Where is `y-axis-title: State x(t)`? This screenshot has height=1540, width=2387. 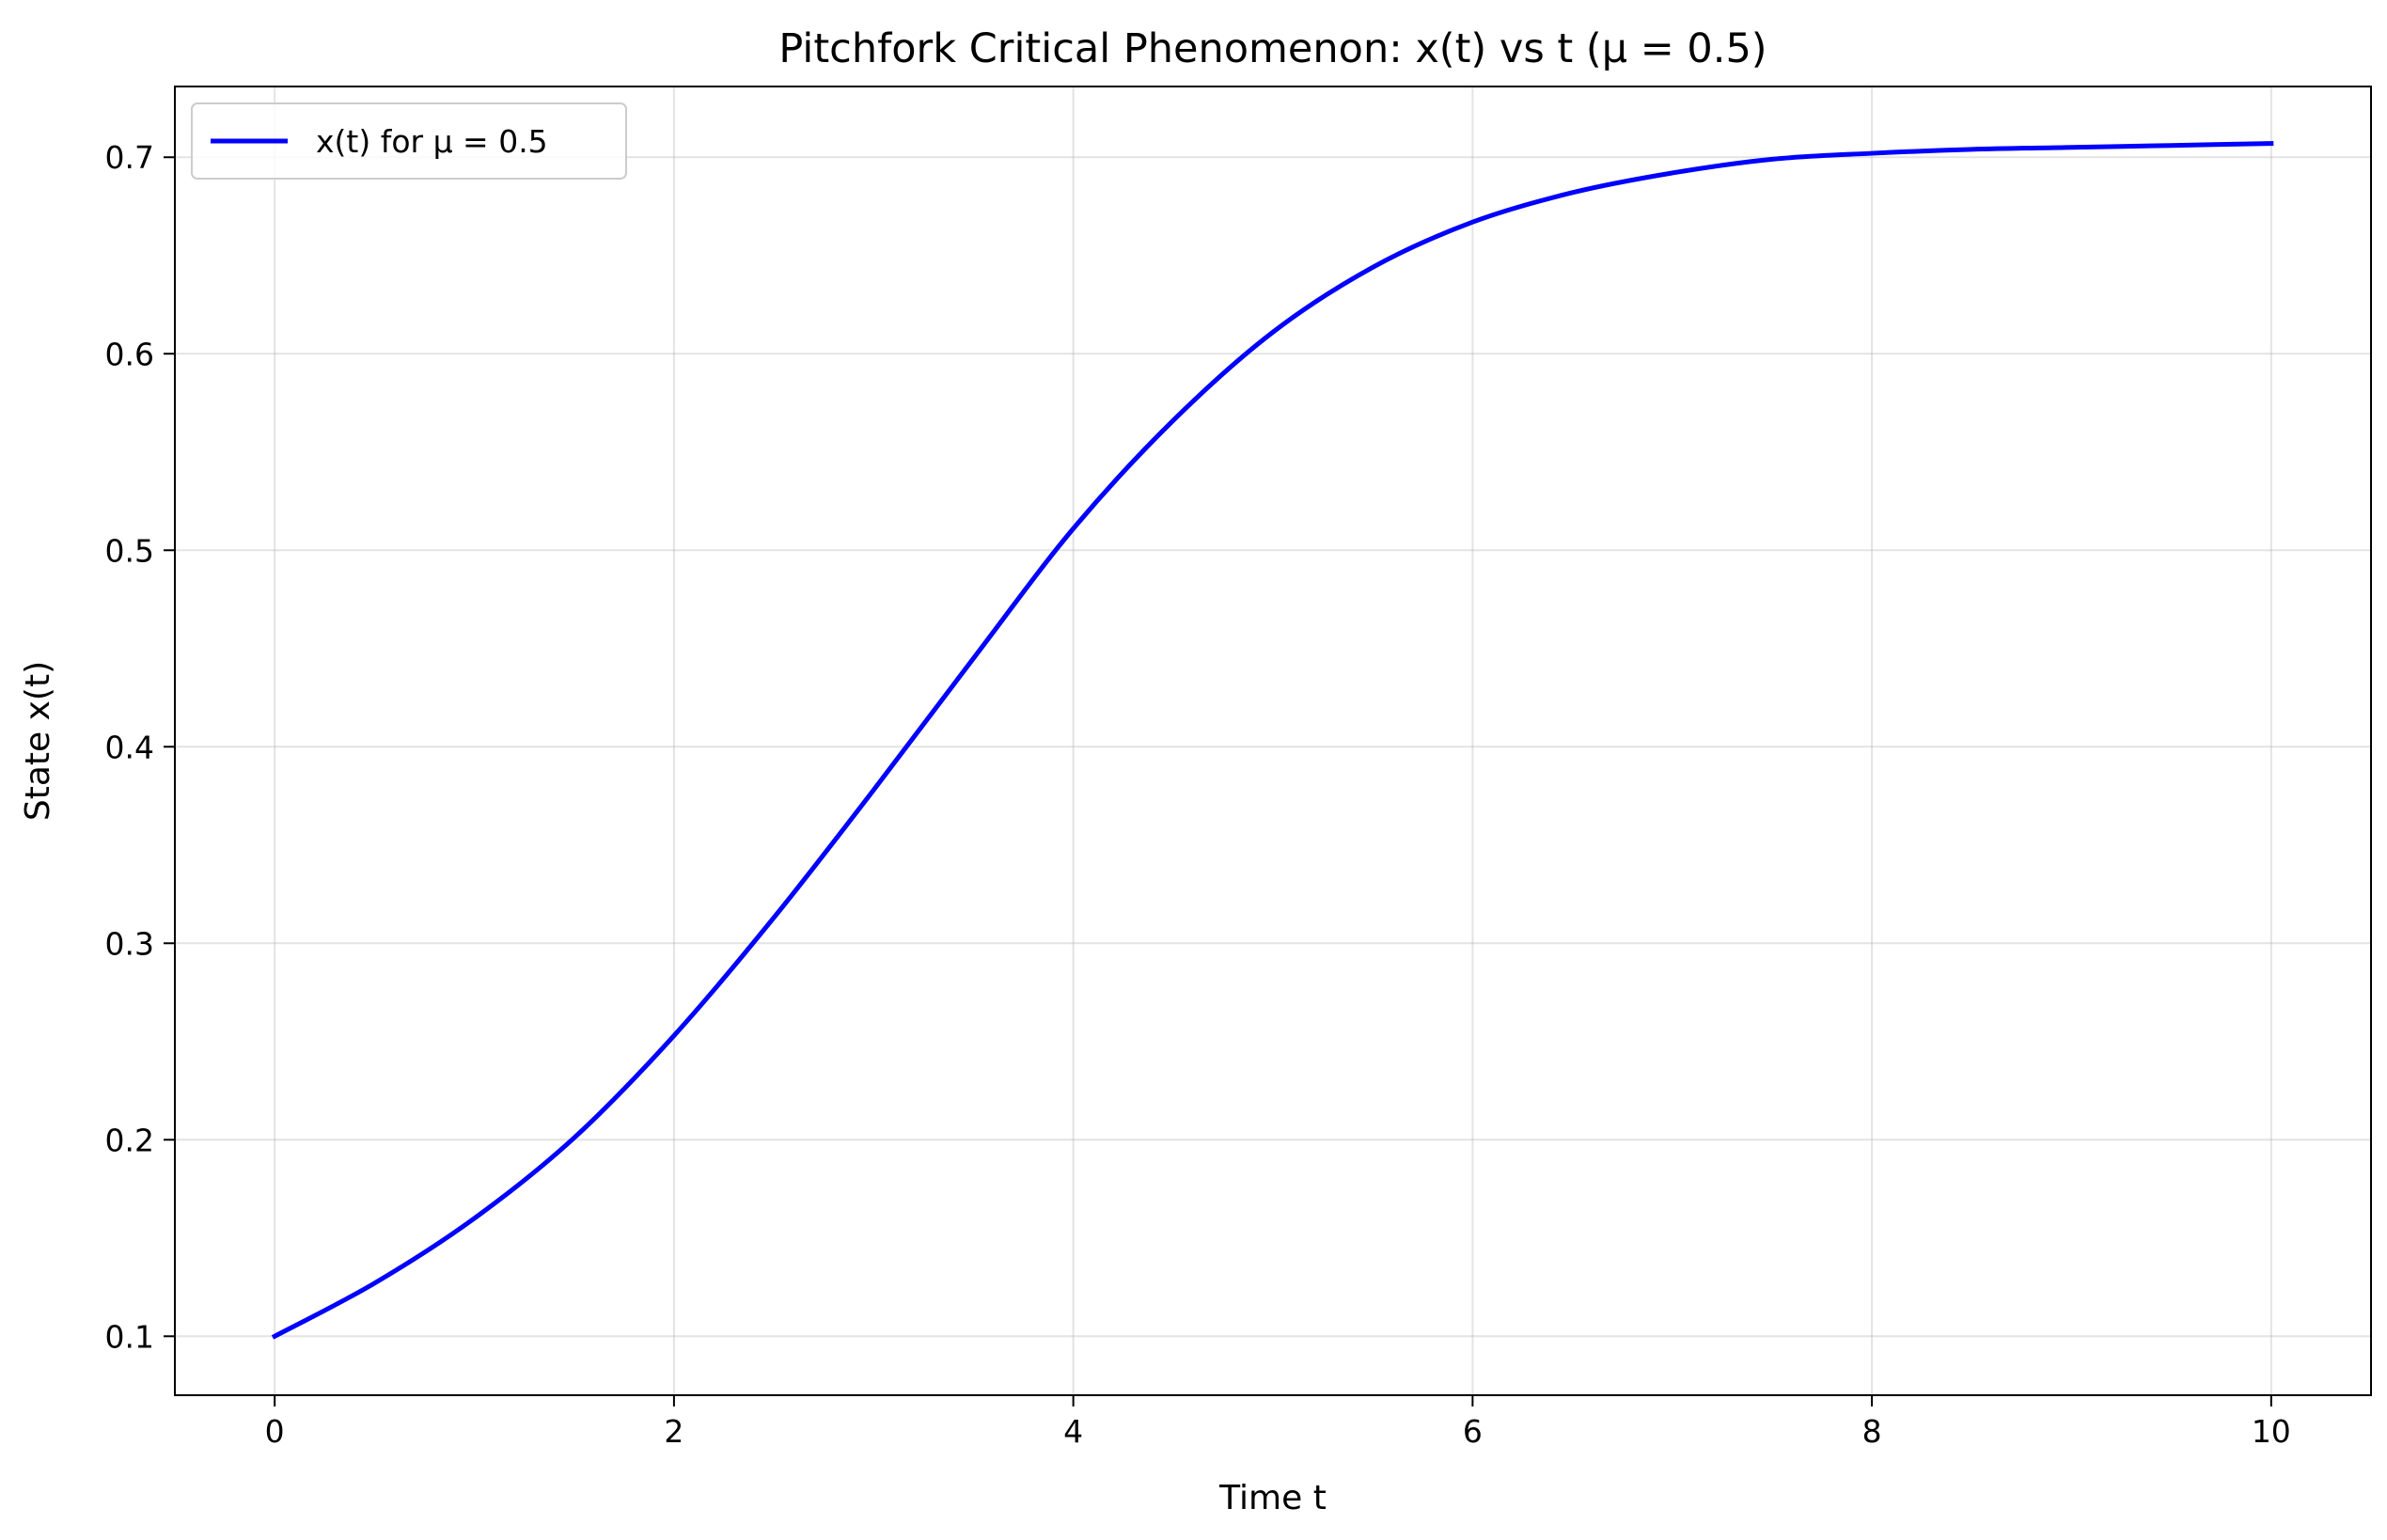 y-axis-title: State x(t) is located at coordinates (38, 741).